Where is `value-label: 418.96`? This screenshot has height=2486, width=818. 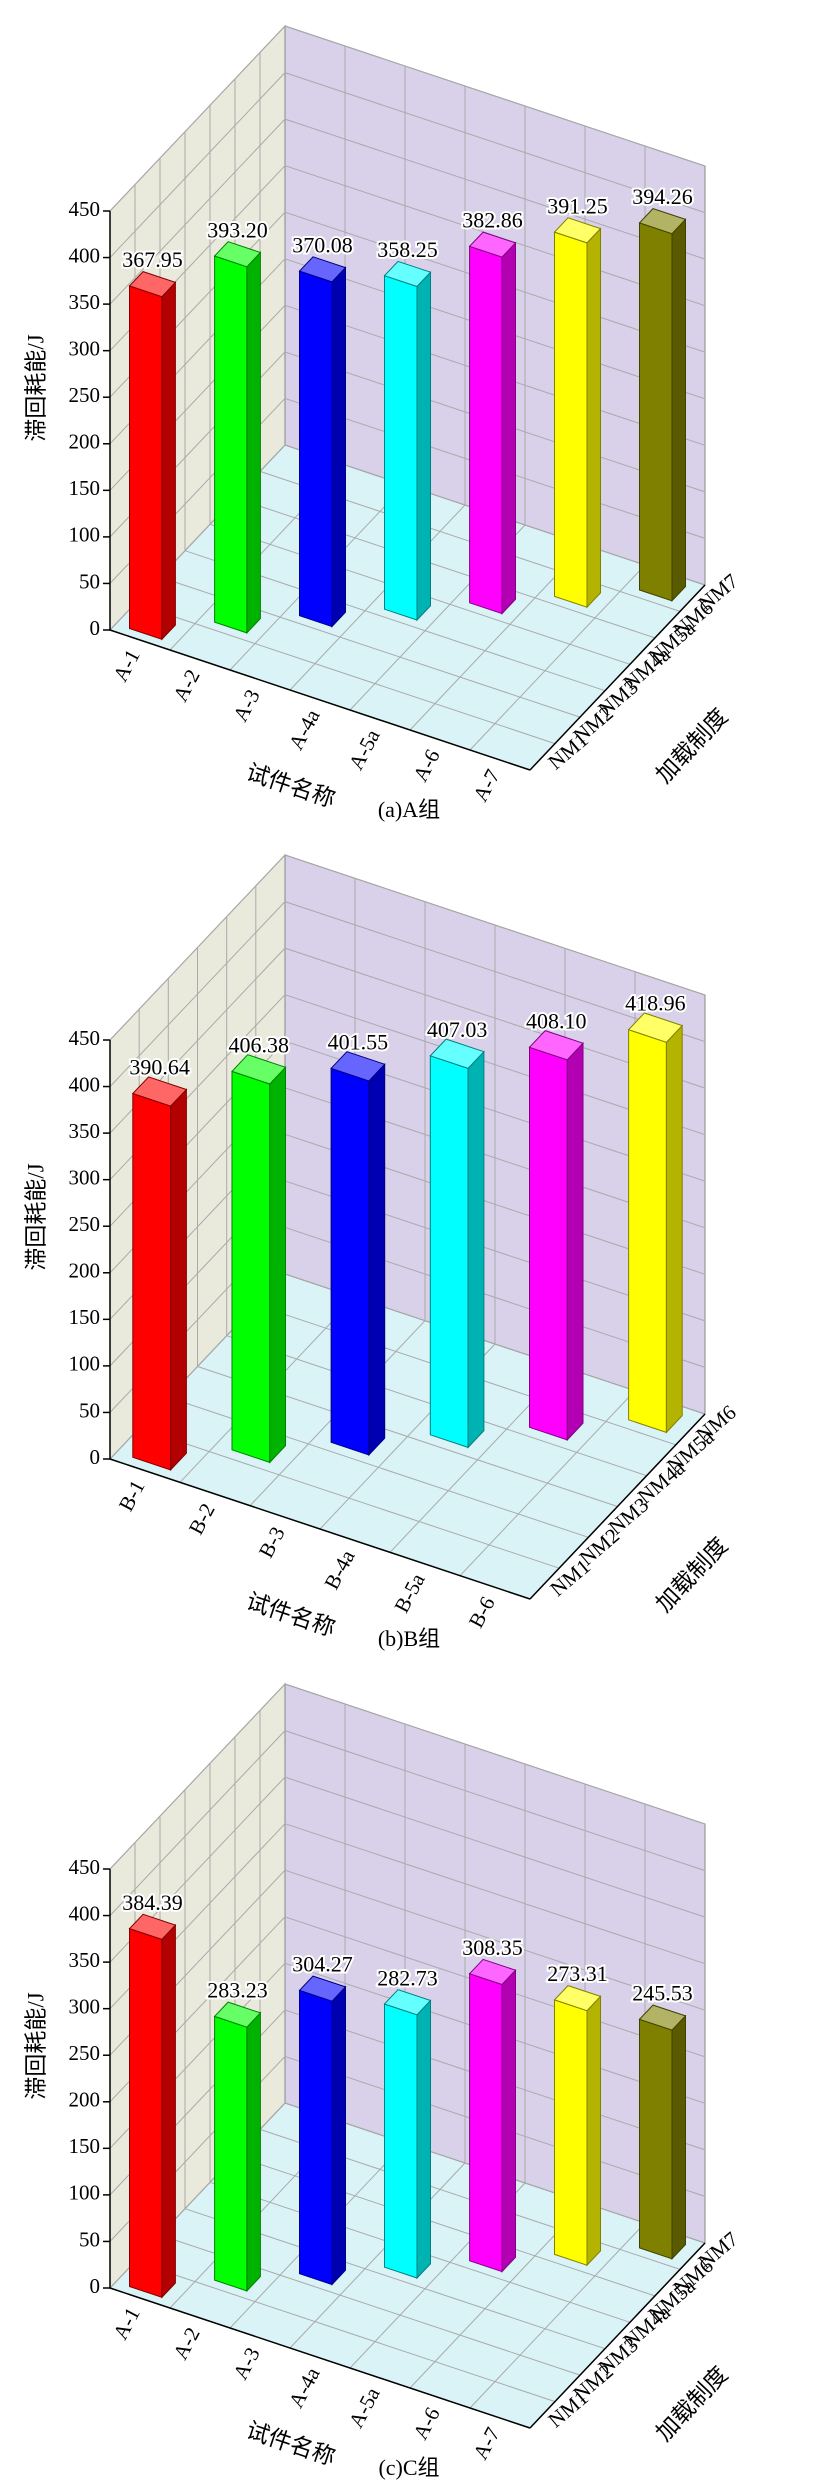
value-label: 418.96 is located at coordinates (655, 1003).